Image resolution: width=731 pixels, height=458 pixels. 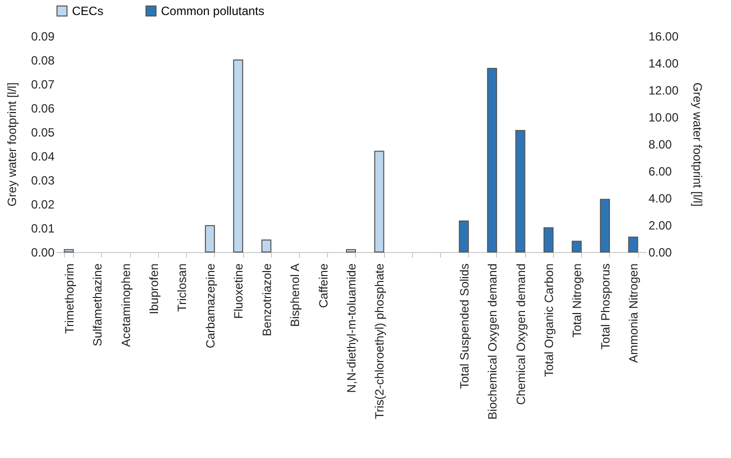 What do you see at coordinates (239, 291) in the screenshot?
I see `x-tick-label: Fluoxetine` at bounding box center [239, 291].